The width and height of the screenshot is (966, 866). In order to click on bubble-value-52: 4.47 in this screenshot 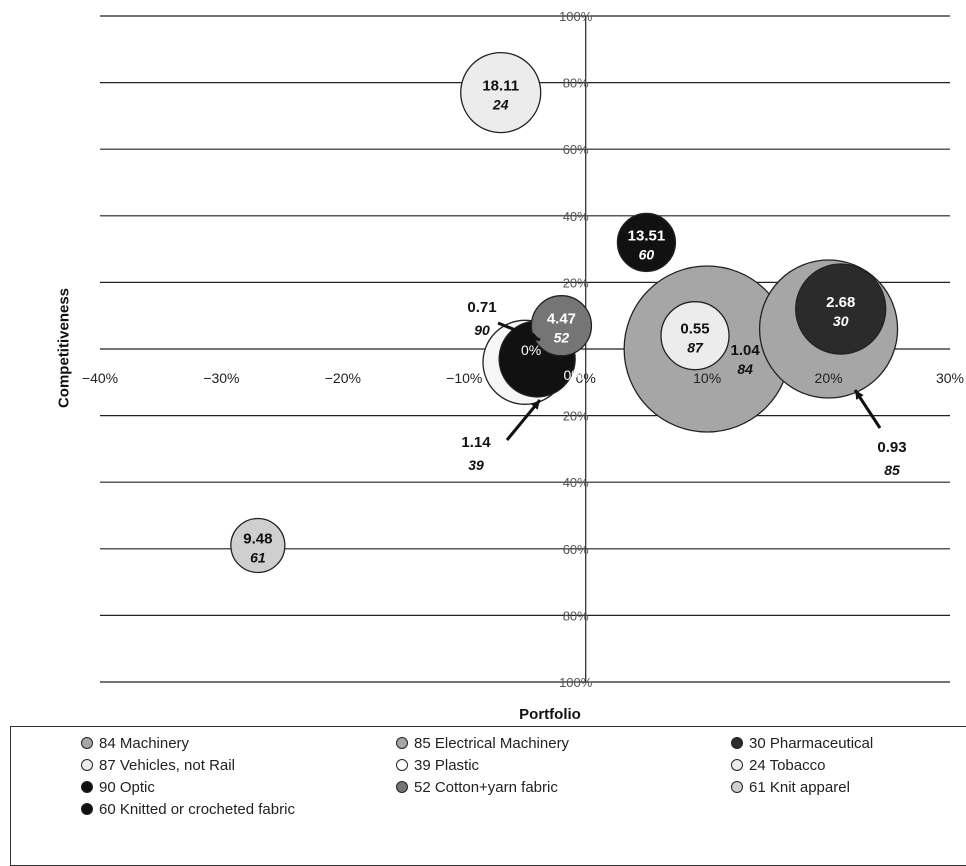, I will do `click(561, 319)`.